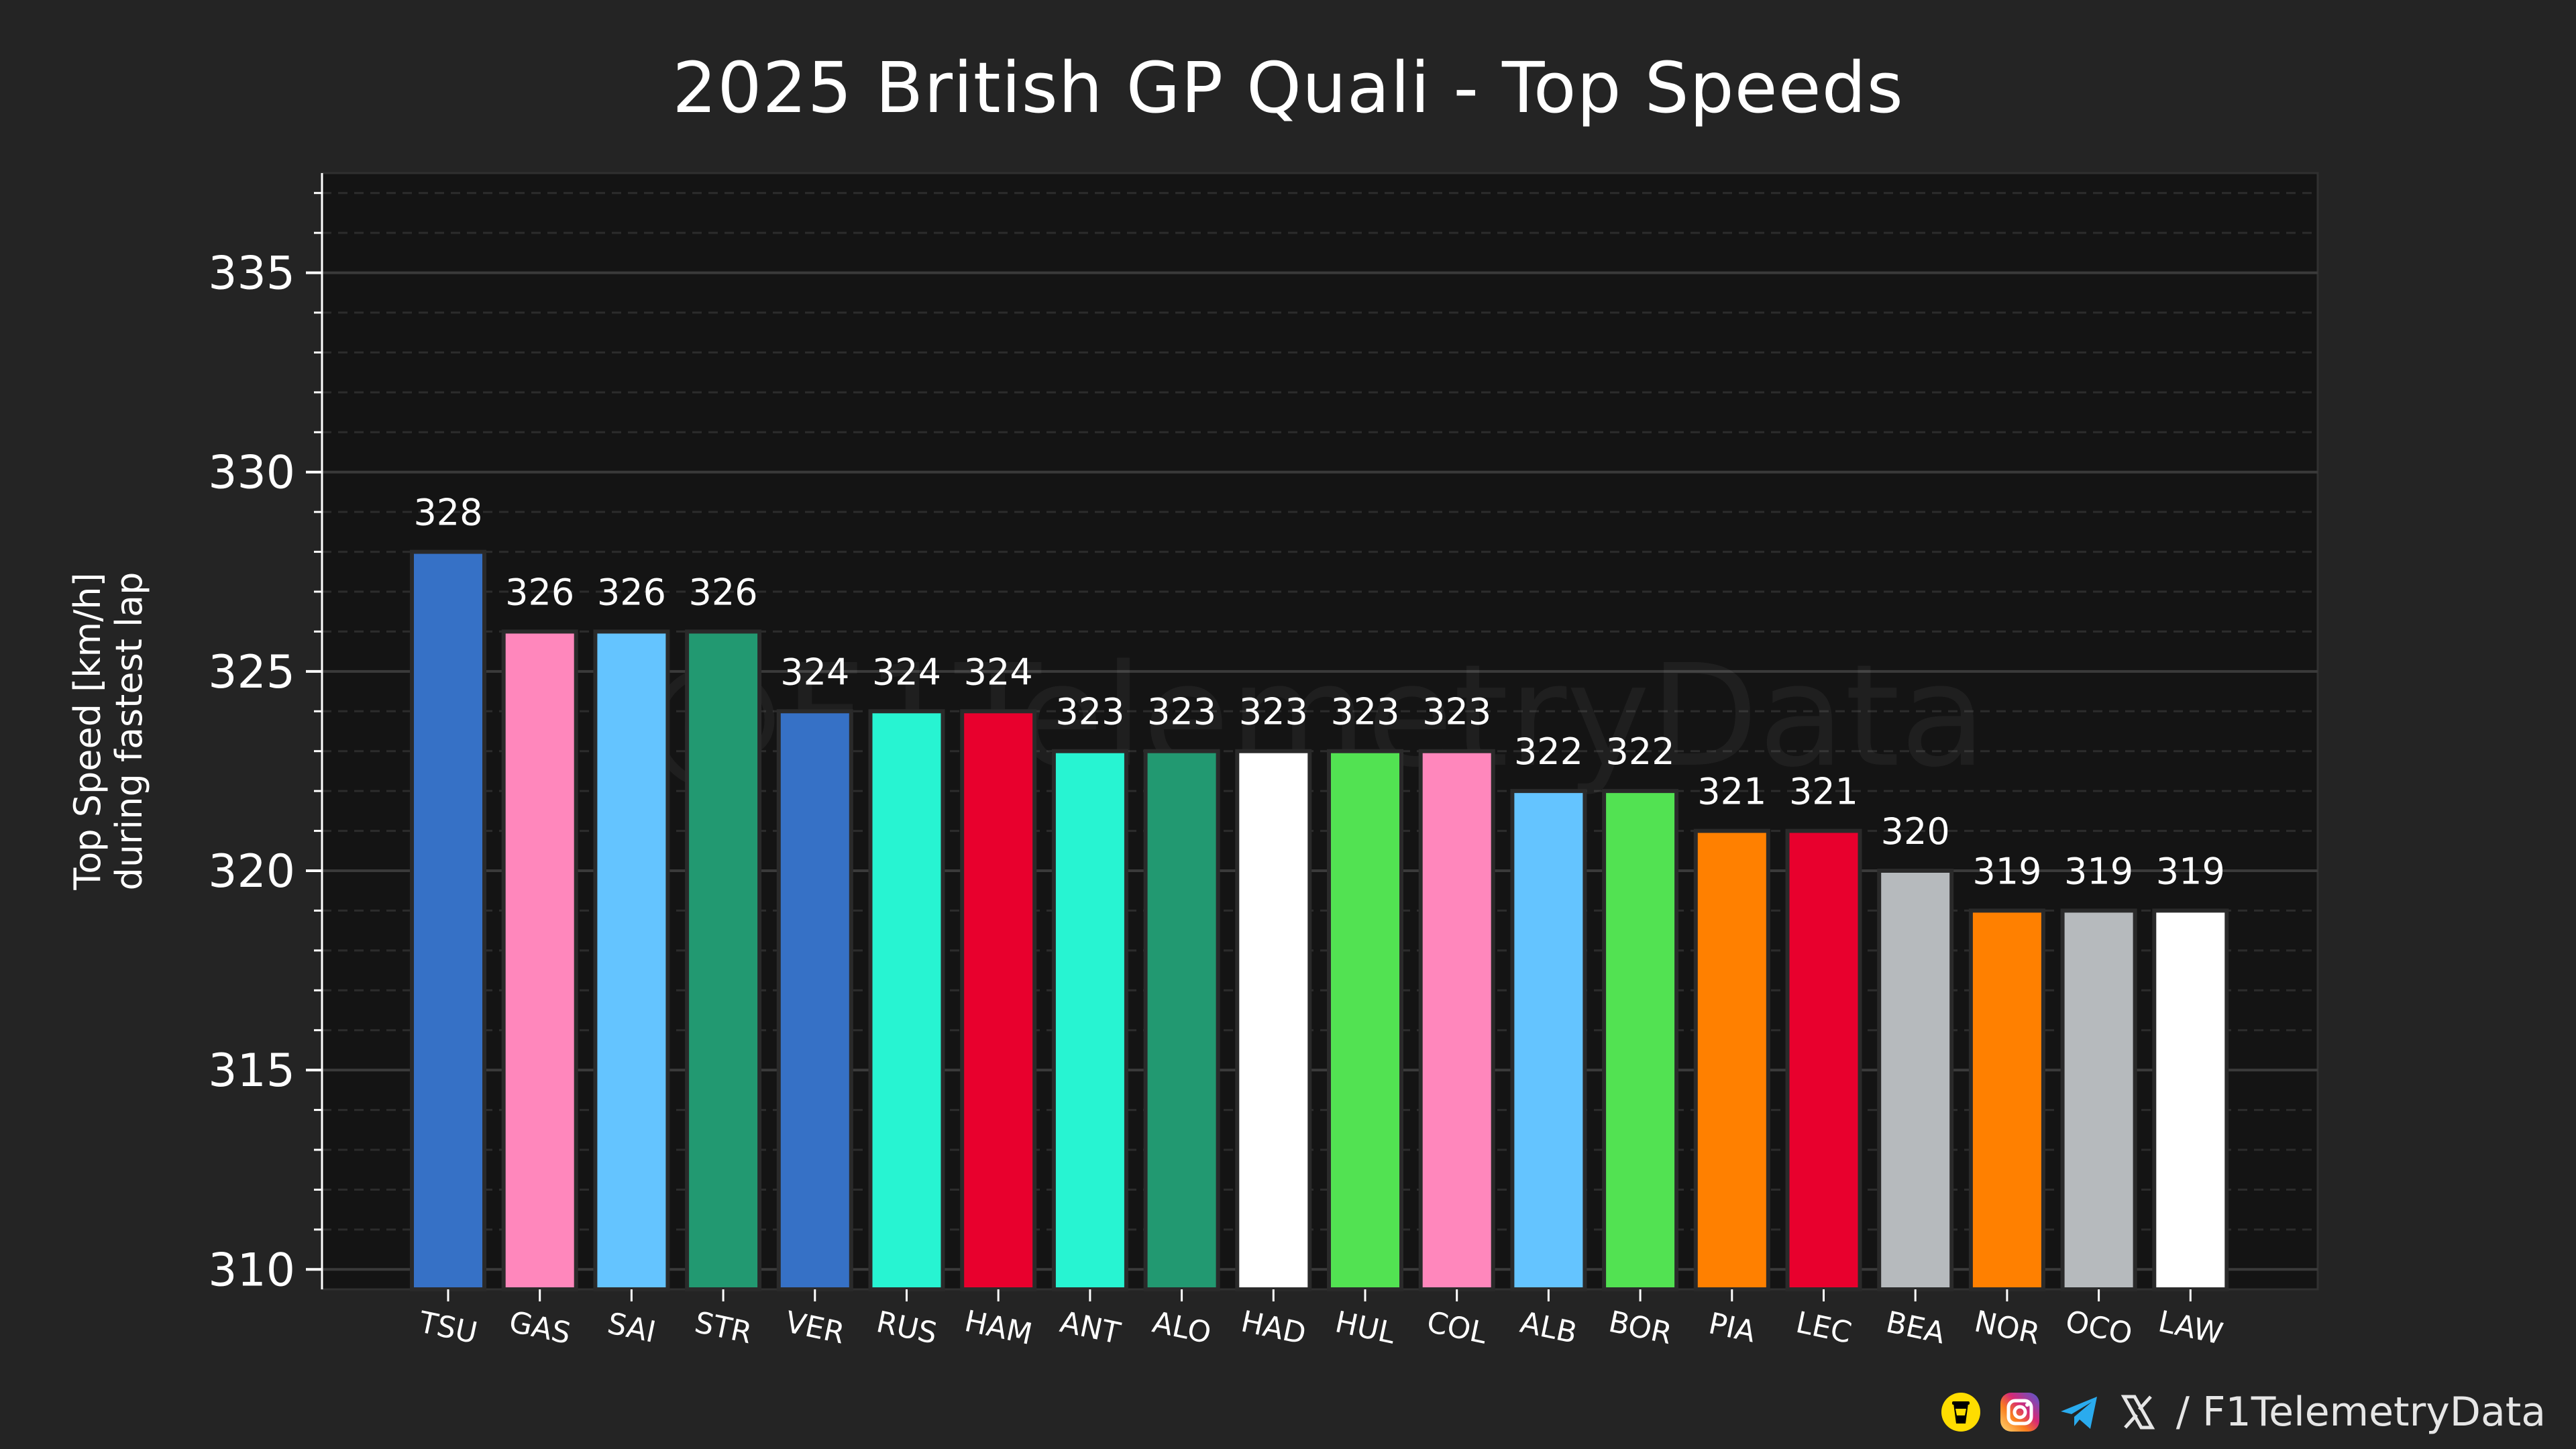 This screenshot has height=1449, width=2576. Describe the element at coordinates (1915, 831) in the screenshot. I see `bar-value-label: 320` at that location.